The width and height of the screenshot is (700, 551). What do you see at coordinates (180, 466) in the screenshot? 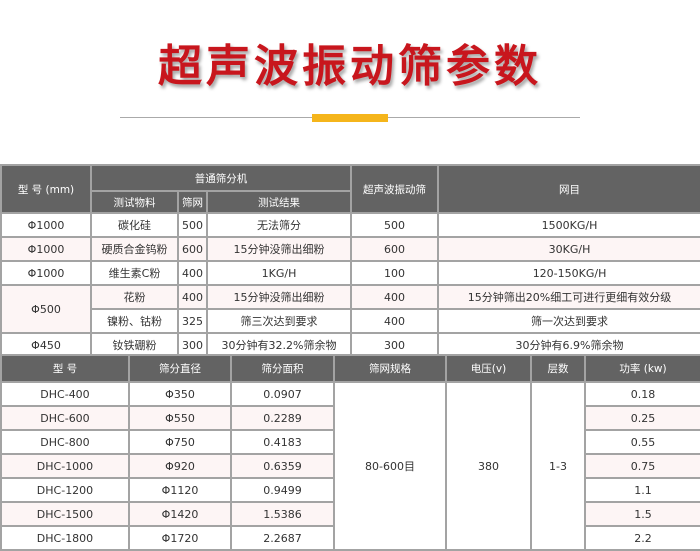
I see `cell-diameter: Φ920` at bounding box center [180, 466].